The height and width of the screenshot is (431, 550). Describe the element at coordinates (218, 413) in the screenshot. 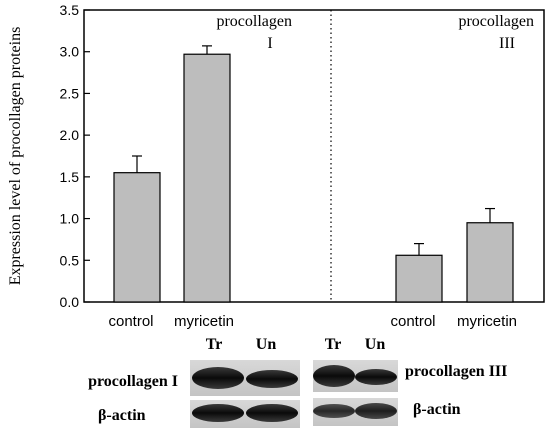

I see `blot-band-actin-left-tr` at that location.